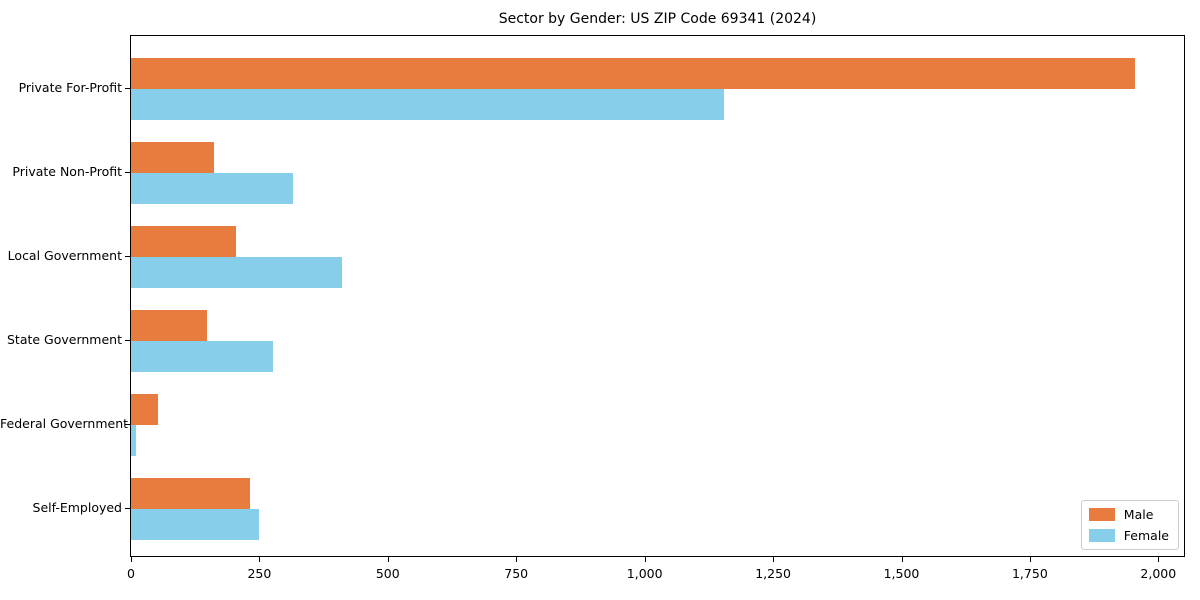 The width and height of the screenshot is (1200, 600). Describe the element at coordinates (1101, 514) in the screenshot. I see `male-swatch-icon` at that location.